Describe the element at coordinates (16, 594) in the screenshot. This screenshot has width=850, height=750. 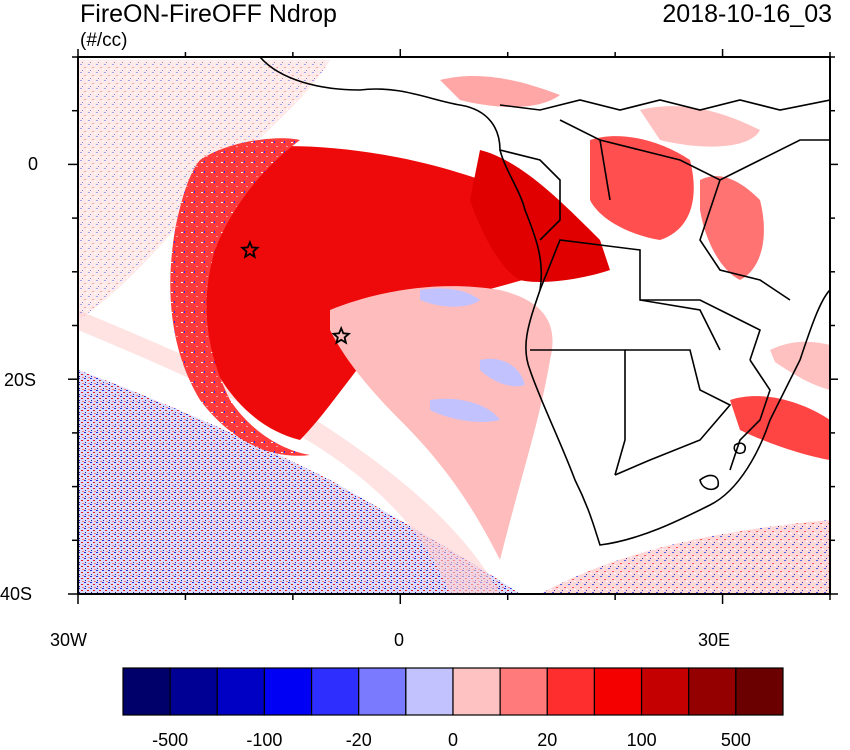
I see `lat-label-40s: 40S` at that location.